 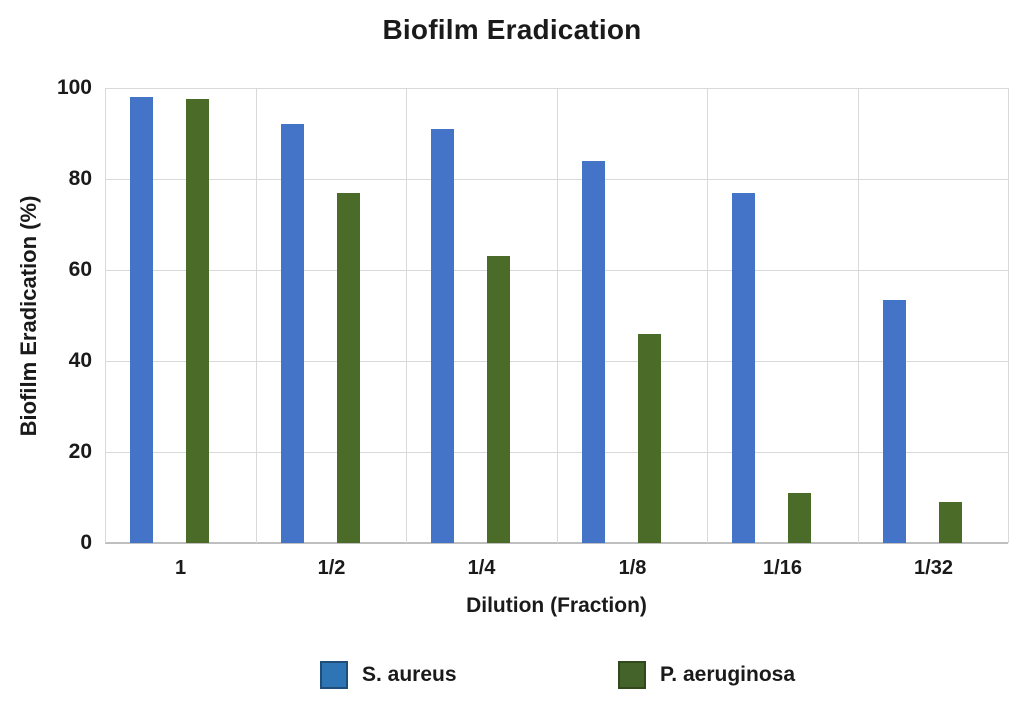 What do you see at coordinates (80, 451) in the screenshot?
I see `y-tick-label-20: 20` at bounding box center [80, 451].